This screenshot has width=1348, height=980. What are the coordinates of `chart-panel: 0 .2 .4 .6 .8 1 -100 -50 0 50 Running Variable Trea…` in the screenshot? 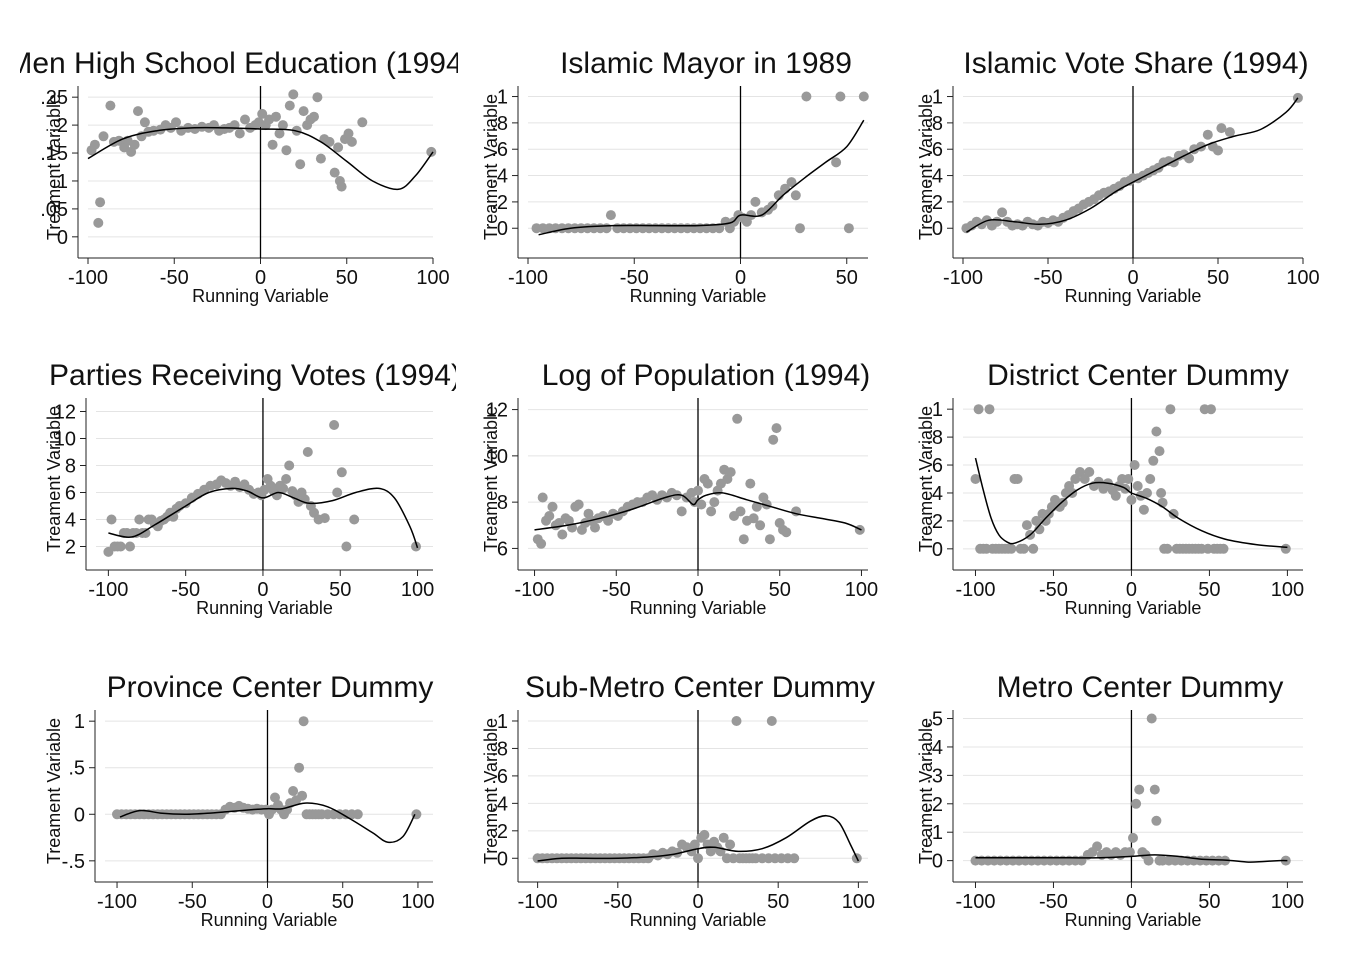 It's located at (675, 176).